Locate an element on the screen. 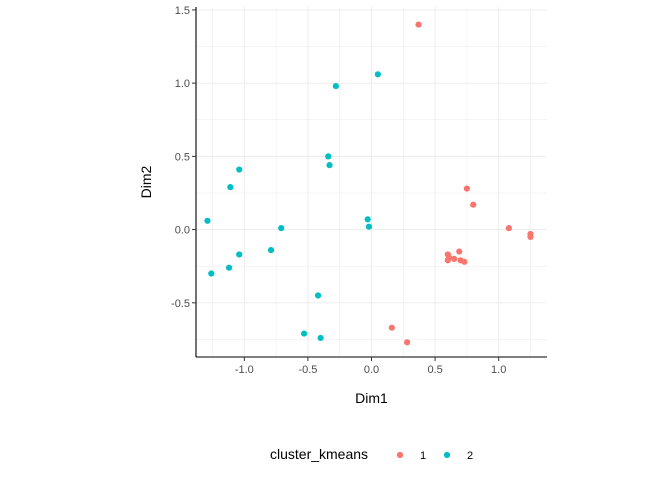  x-tick-label: -1.0 is located at coordinates (244, 370).